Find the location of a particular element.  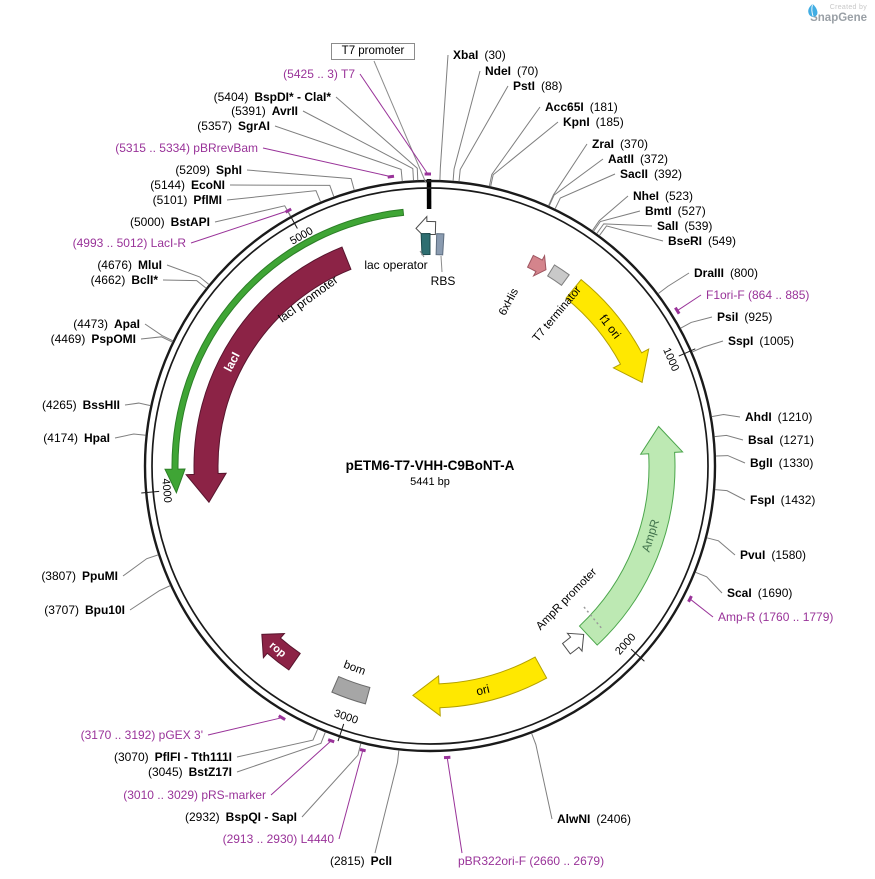

callout-xbai is located at coordinates (444, 117).